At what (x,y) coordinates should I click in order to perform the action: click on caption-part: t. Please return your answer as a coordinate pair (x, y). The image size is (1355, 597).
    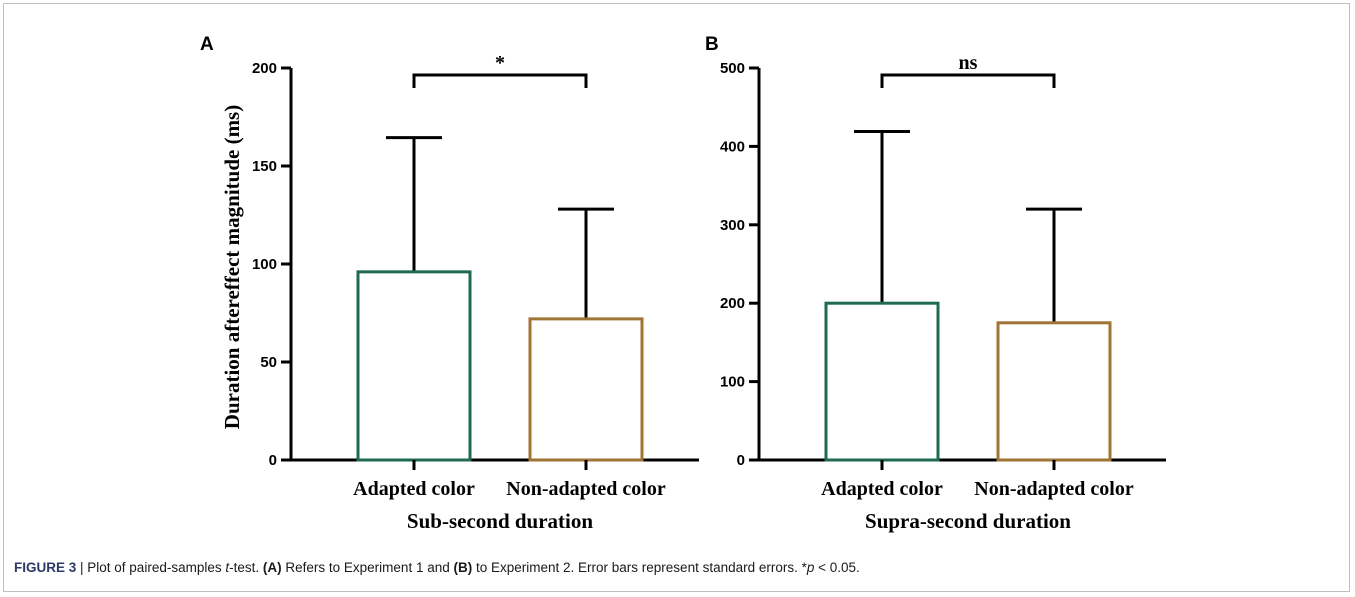
    Looking at the image, I should click on (227, 567).